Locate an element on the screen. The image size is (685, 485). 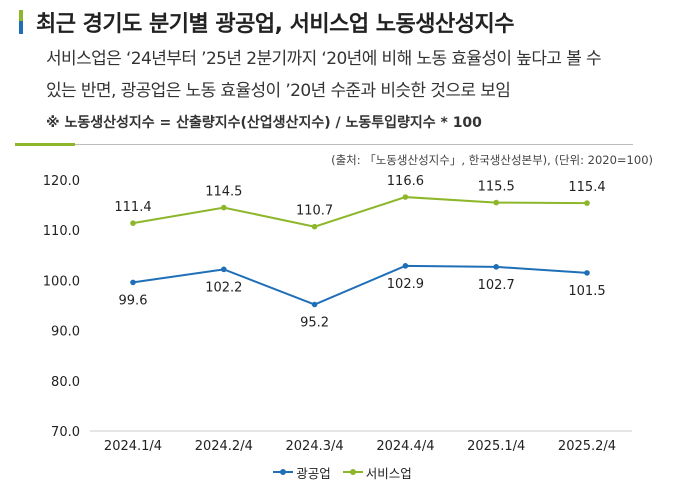
data-label: 101.5 is located at coordinates (586, 291).